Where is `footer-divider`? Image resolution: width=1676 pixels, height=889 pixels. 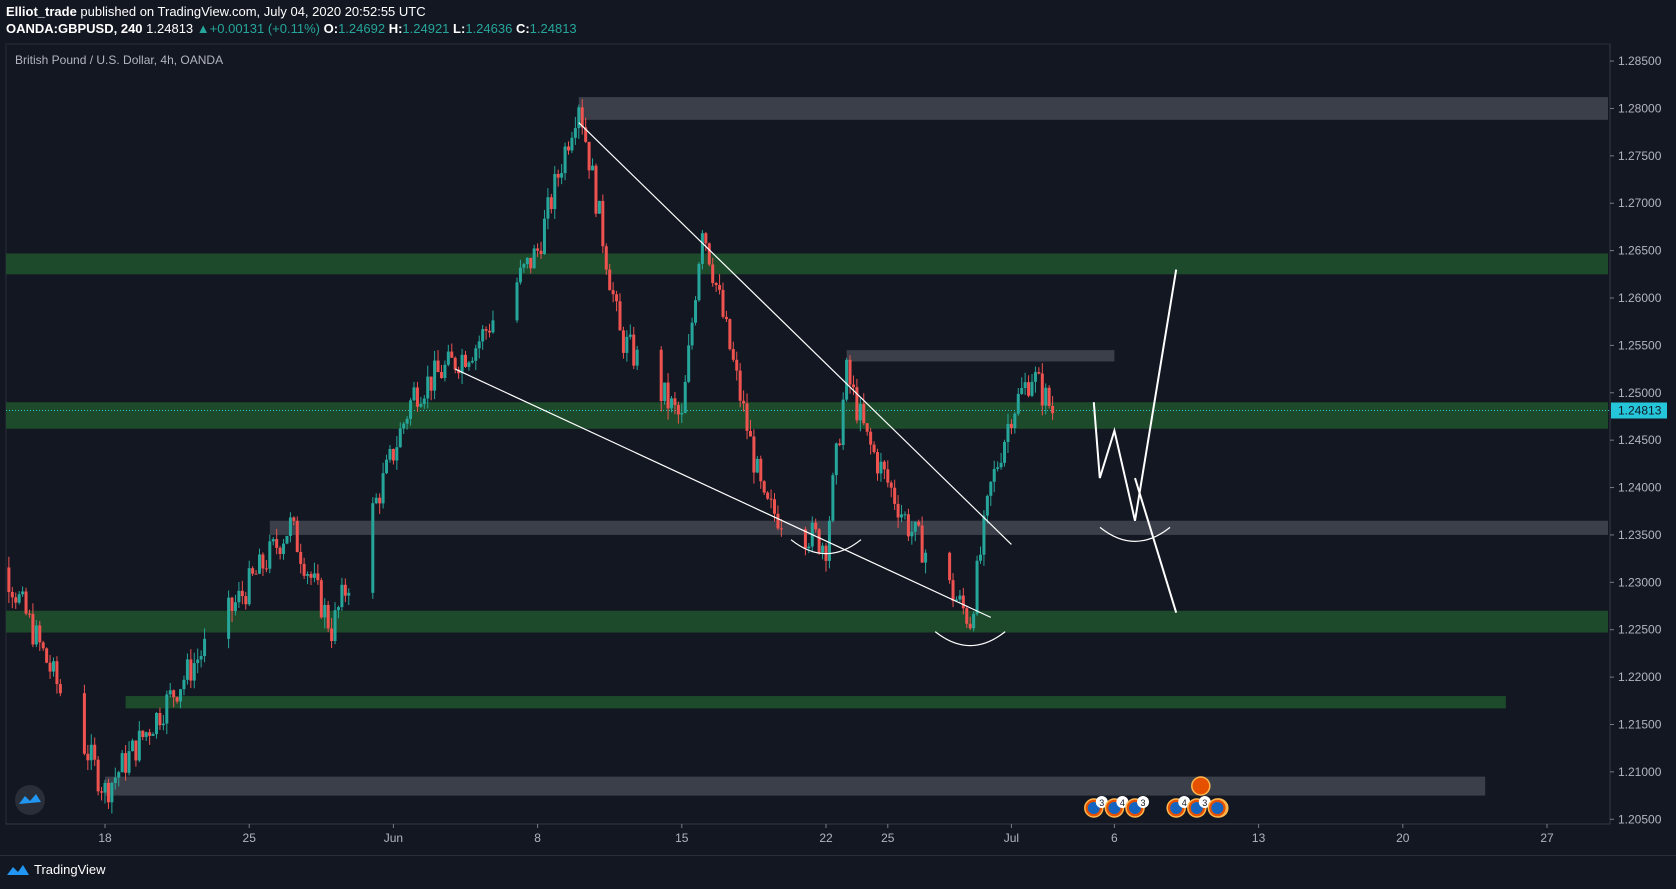 footer-divider is located at coordinates (838, 855).